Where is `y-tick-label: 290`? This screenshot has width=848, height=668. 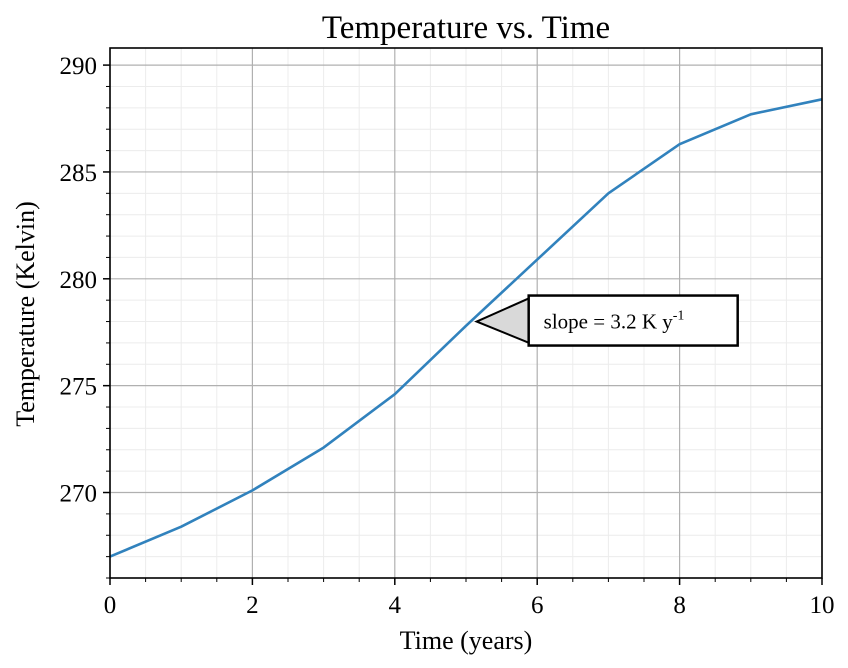 y-tick-label: 290 is located at coordinates (79, 66).